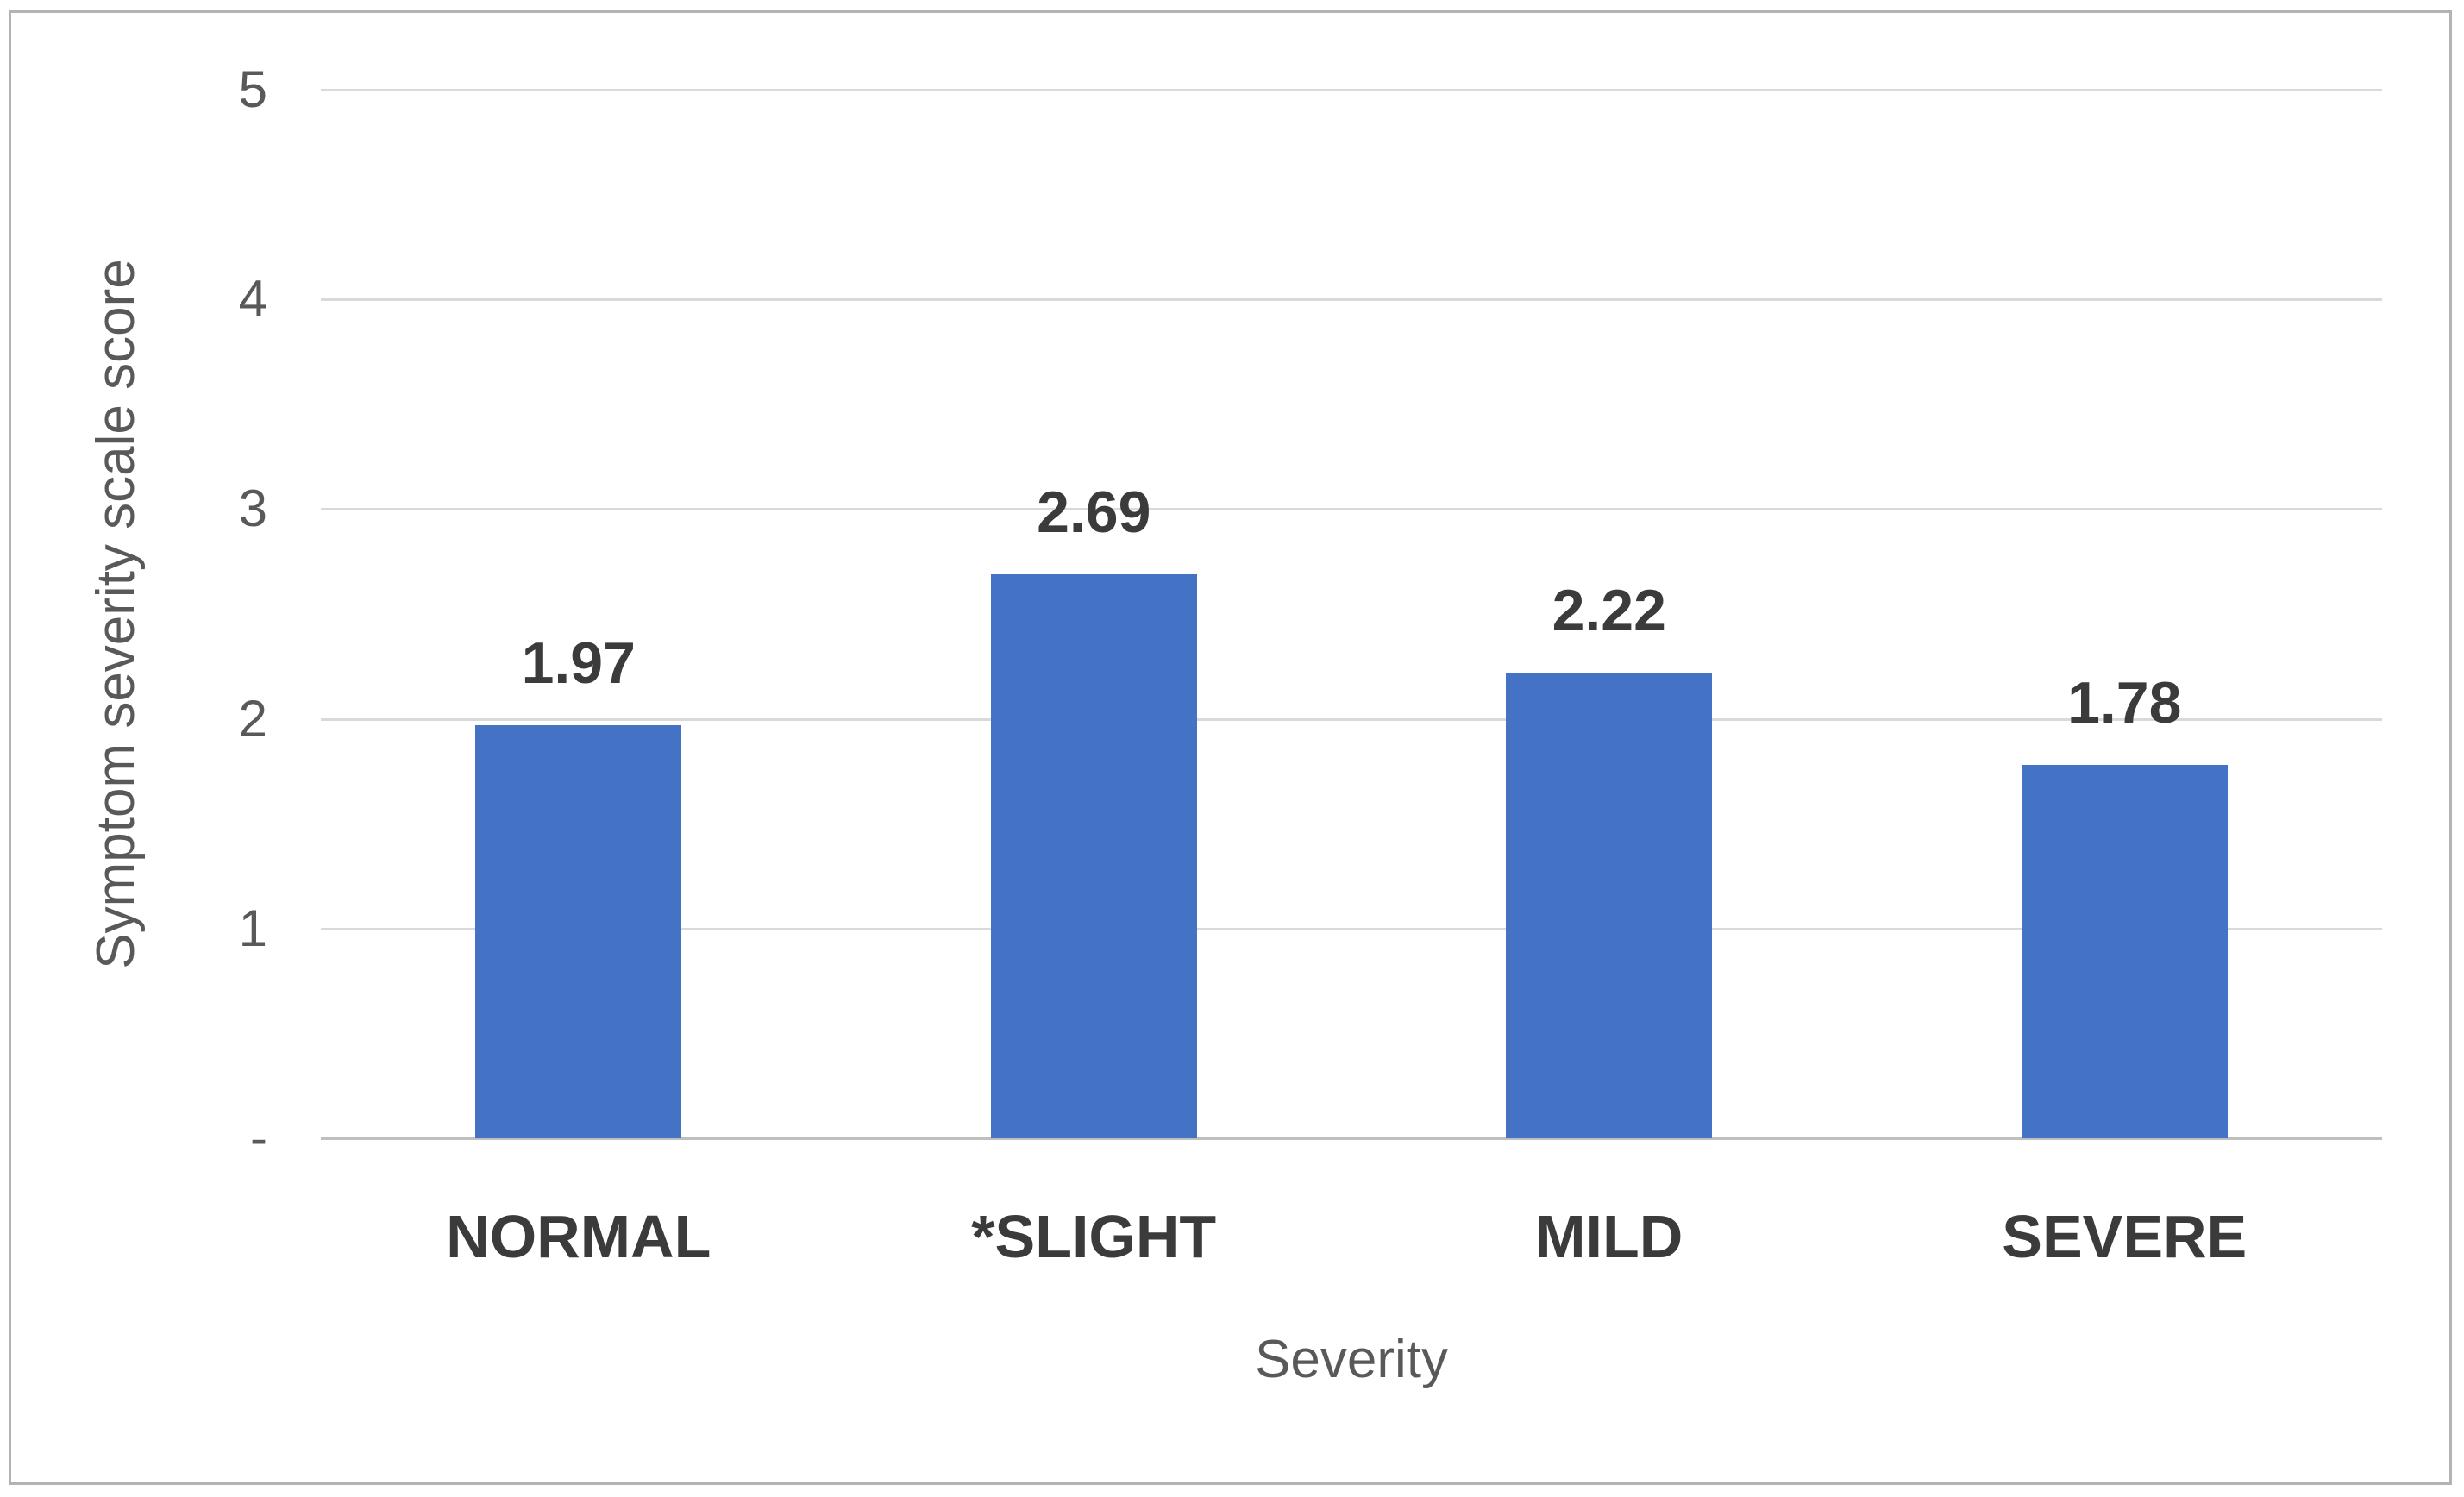  I want to click on x-category-label: MILD, so click(1609, 1236).